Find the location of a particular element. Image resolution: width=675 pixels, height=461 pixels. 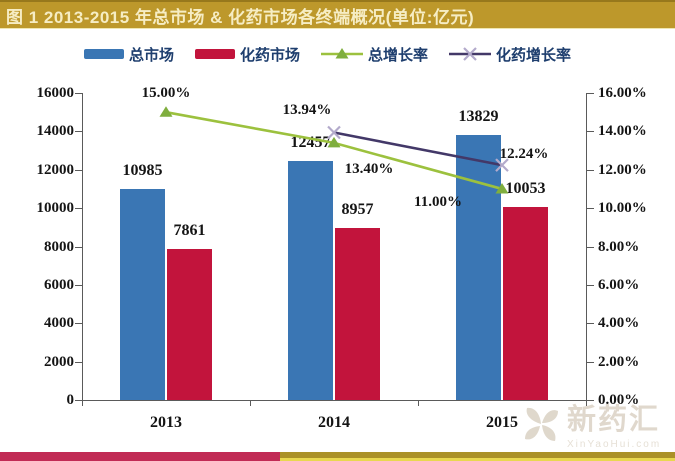

right-axis-tick-label: 10.00% is located at coordinates (622, 208).